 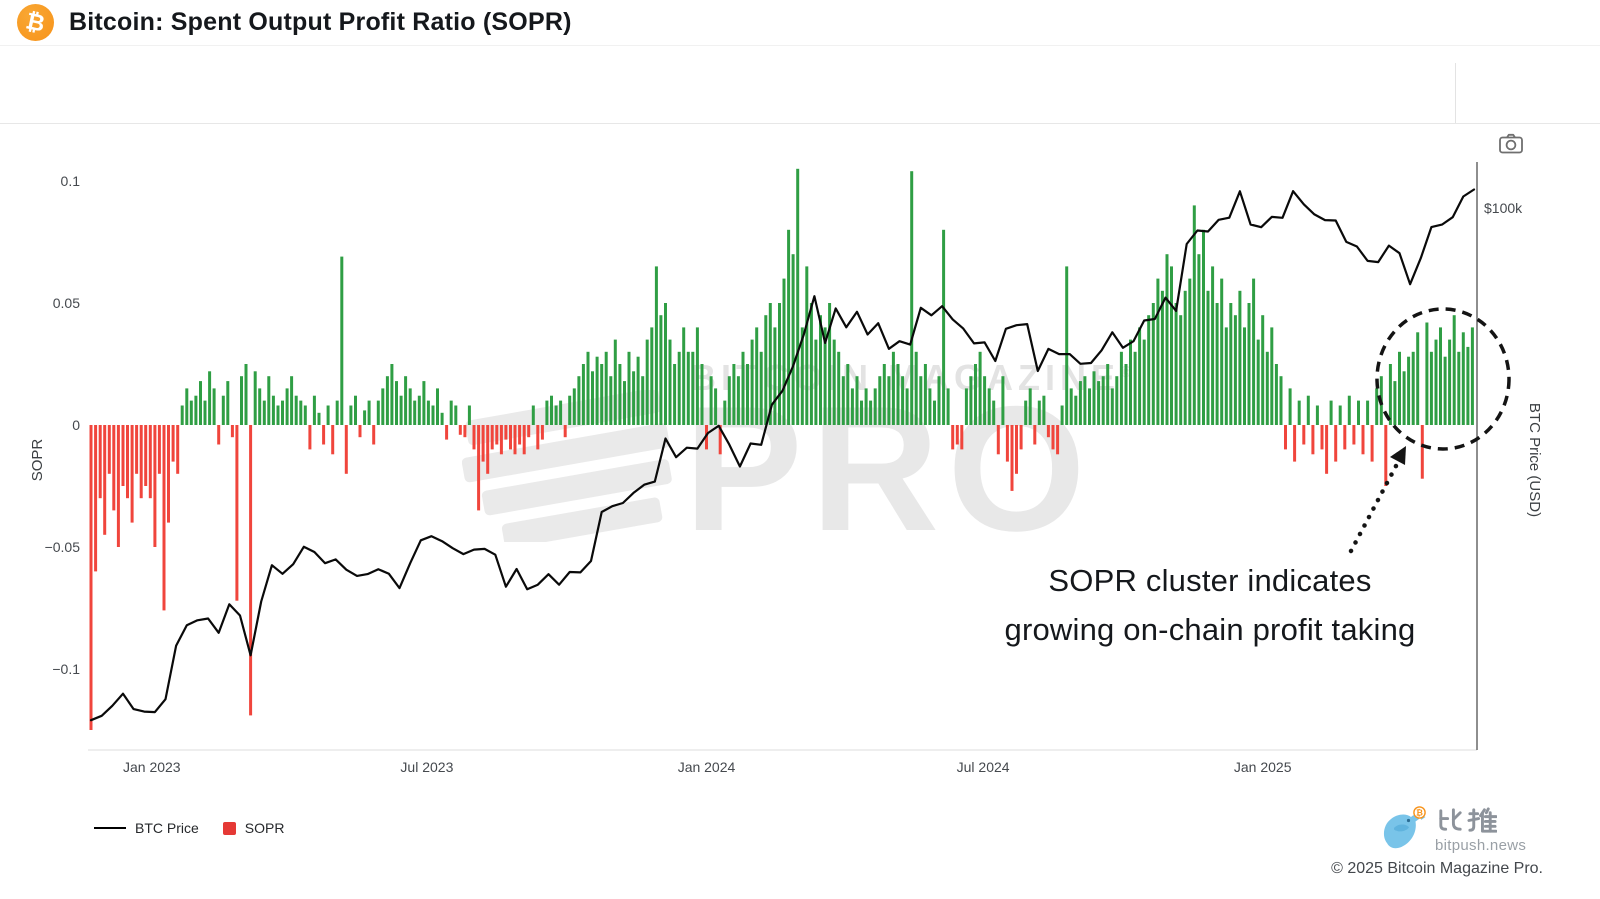 What do you see at coordinates (1455, 93) in the screenshot?
I see `toolbar-divider` at bounding box center [1455, 93].